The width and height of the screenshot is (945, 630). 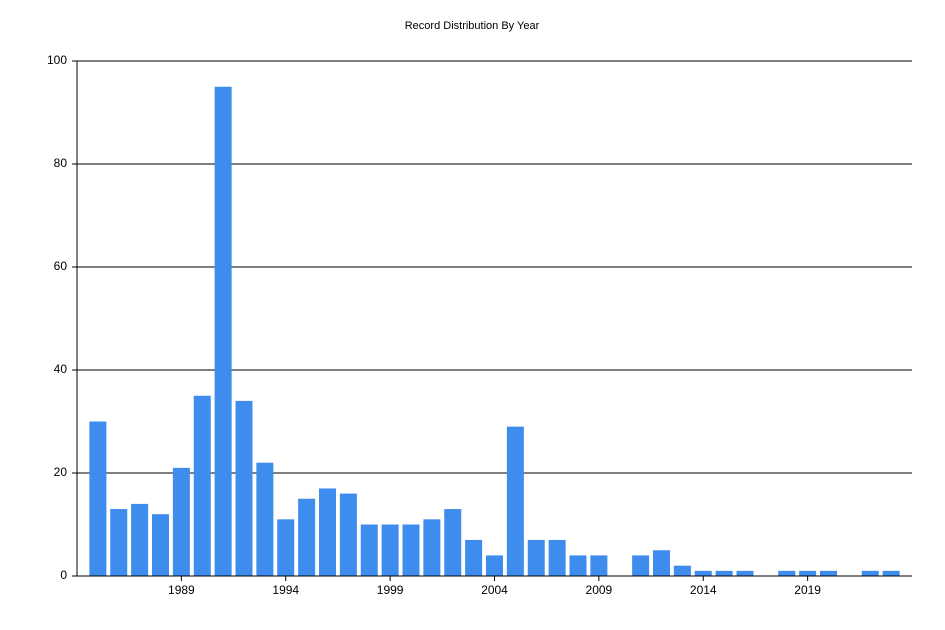 What do you see at coordinates (61, 266) in the screenshot?
I see `y-tick-label: 60` at bounding box center [61, 266].